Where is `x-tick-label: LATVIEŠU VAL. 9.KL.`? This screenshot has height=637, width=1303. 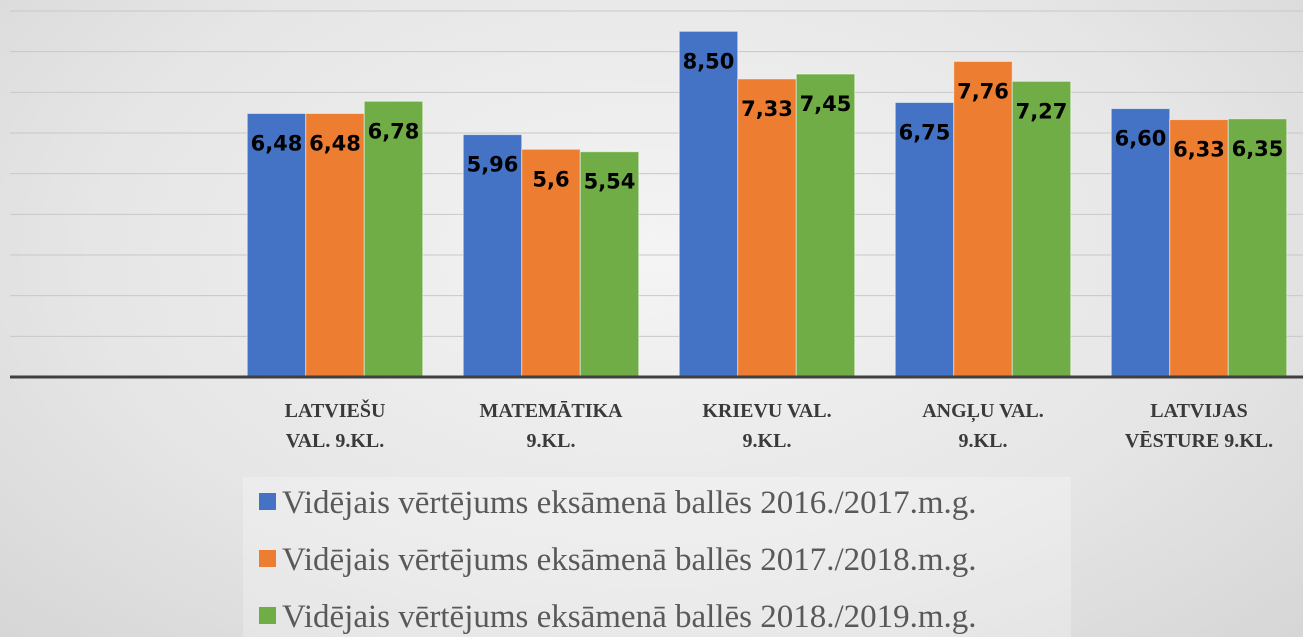 x-tick-label: LATVIEŠU VAL. 9.KL. is located at coordinates (335, 426).